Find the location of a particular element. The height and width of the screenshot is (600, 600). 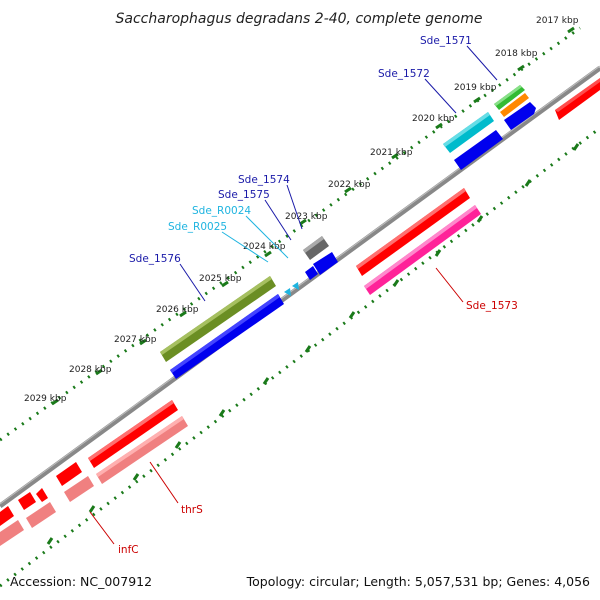

kbp-label-2029: 2029 kbp is located at coordinates (45, 399).